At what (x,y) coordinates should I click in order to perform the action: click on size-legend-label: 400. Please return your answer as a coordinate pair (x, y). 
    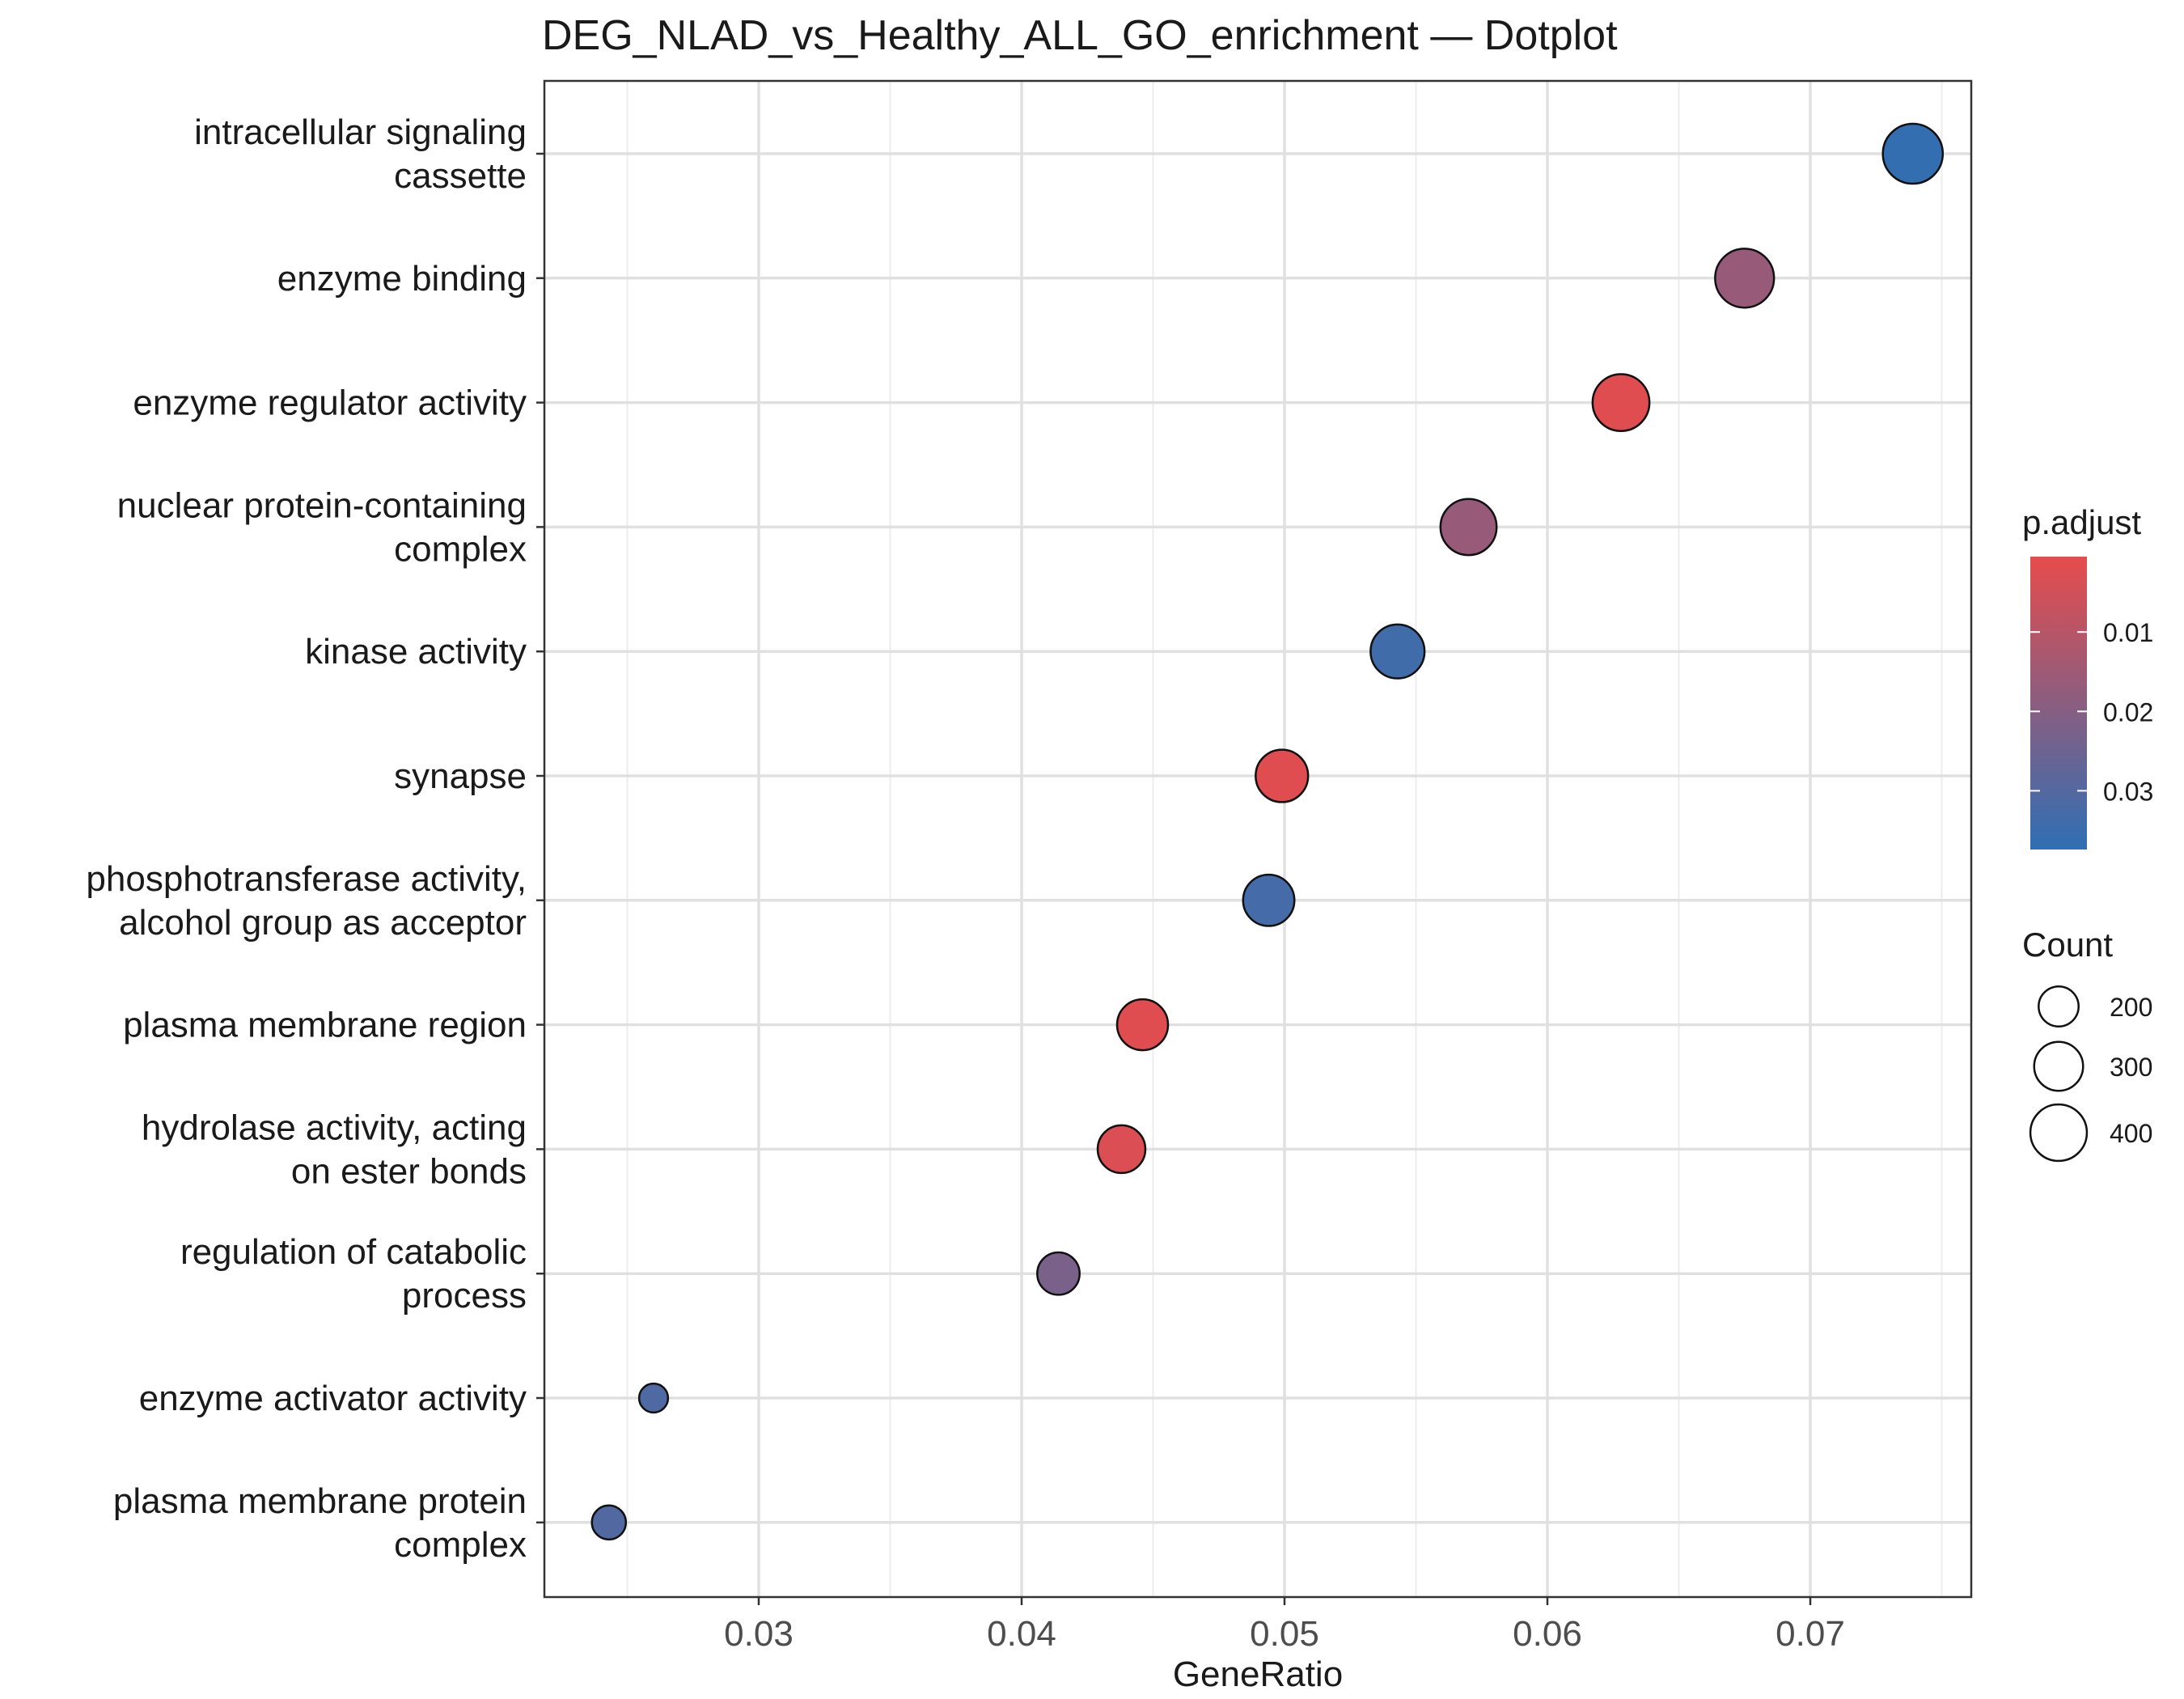
    Looking at the image, I should click on (2131, 1133).